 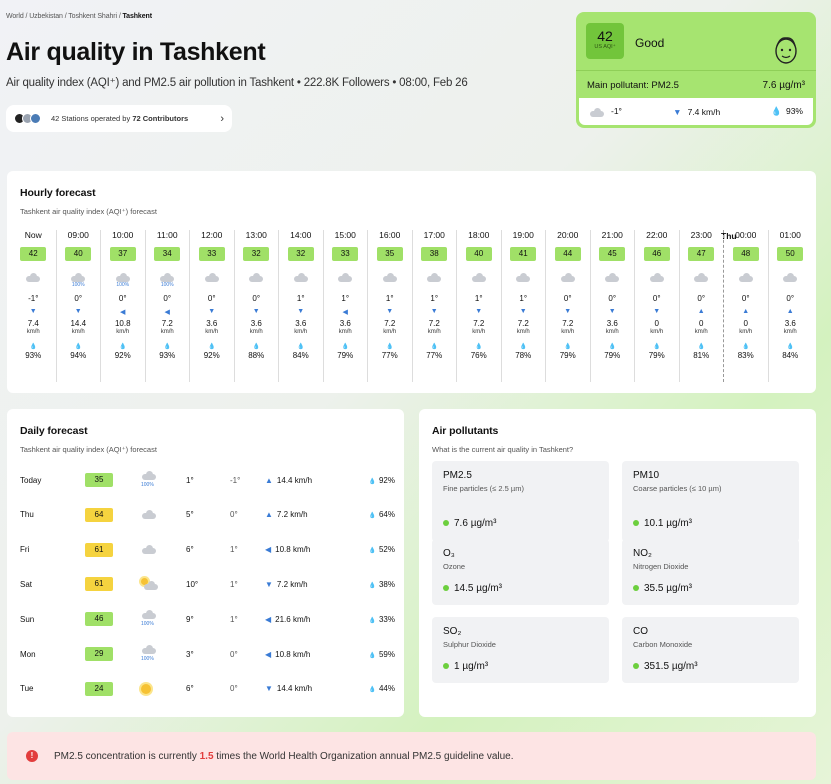 I want to click on day-name: Thu, so click(x=27, y=515).